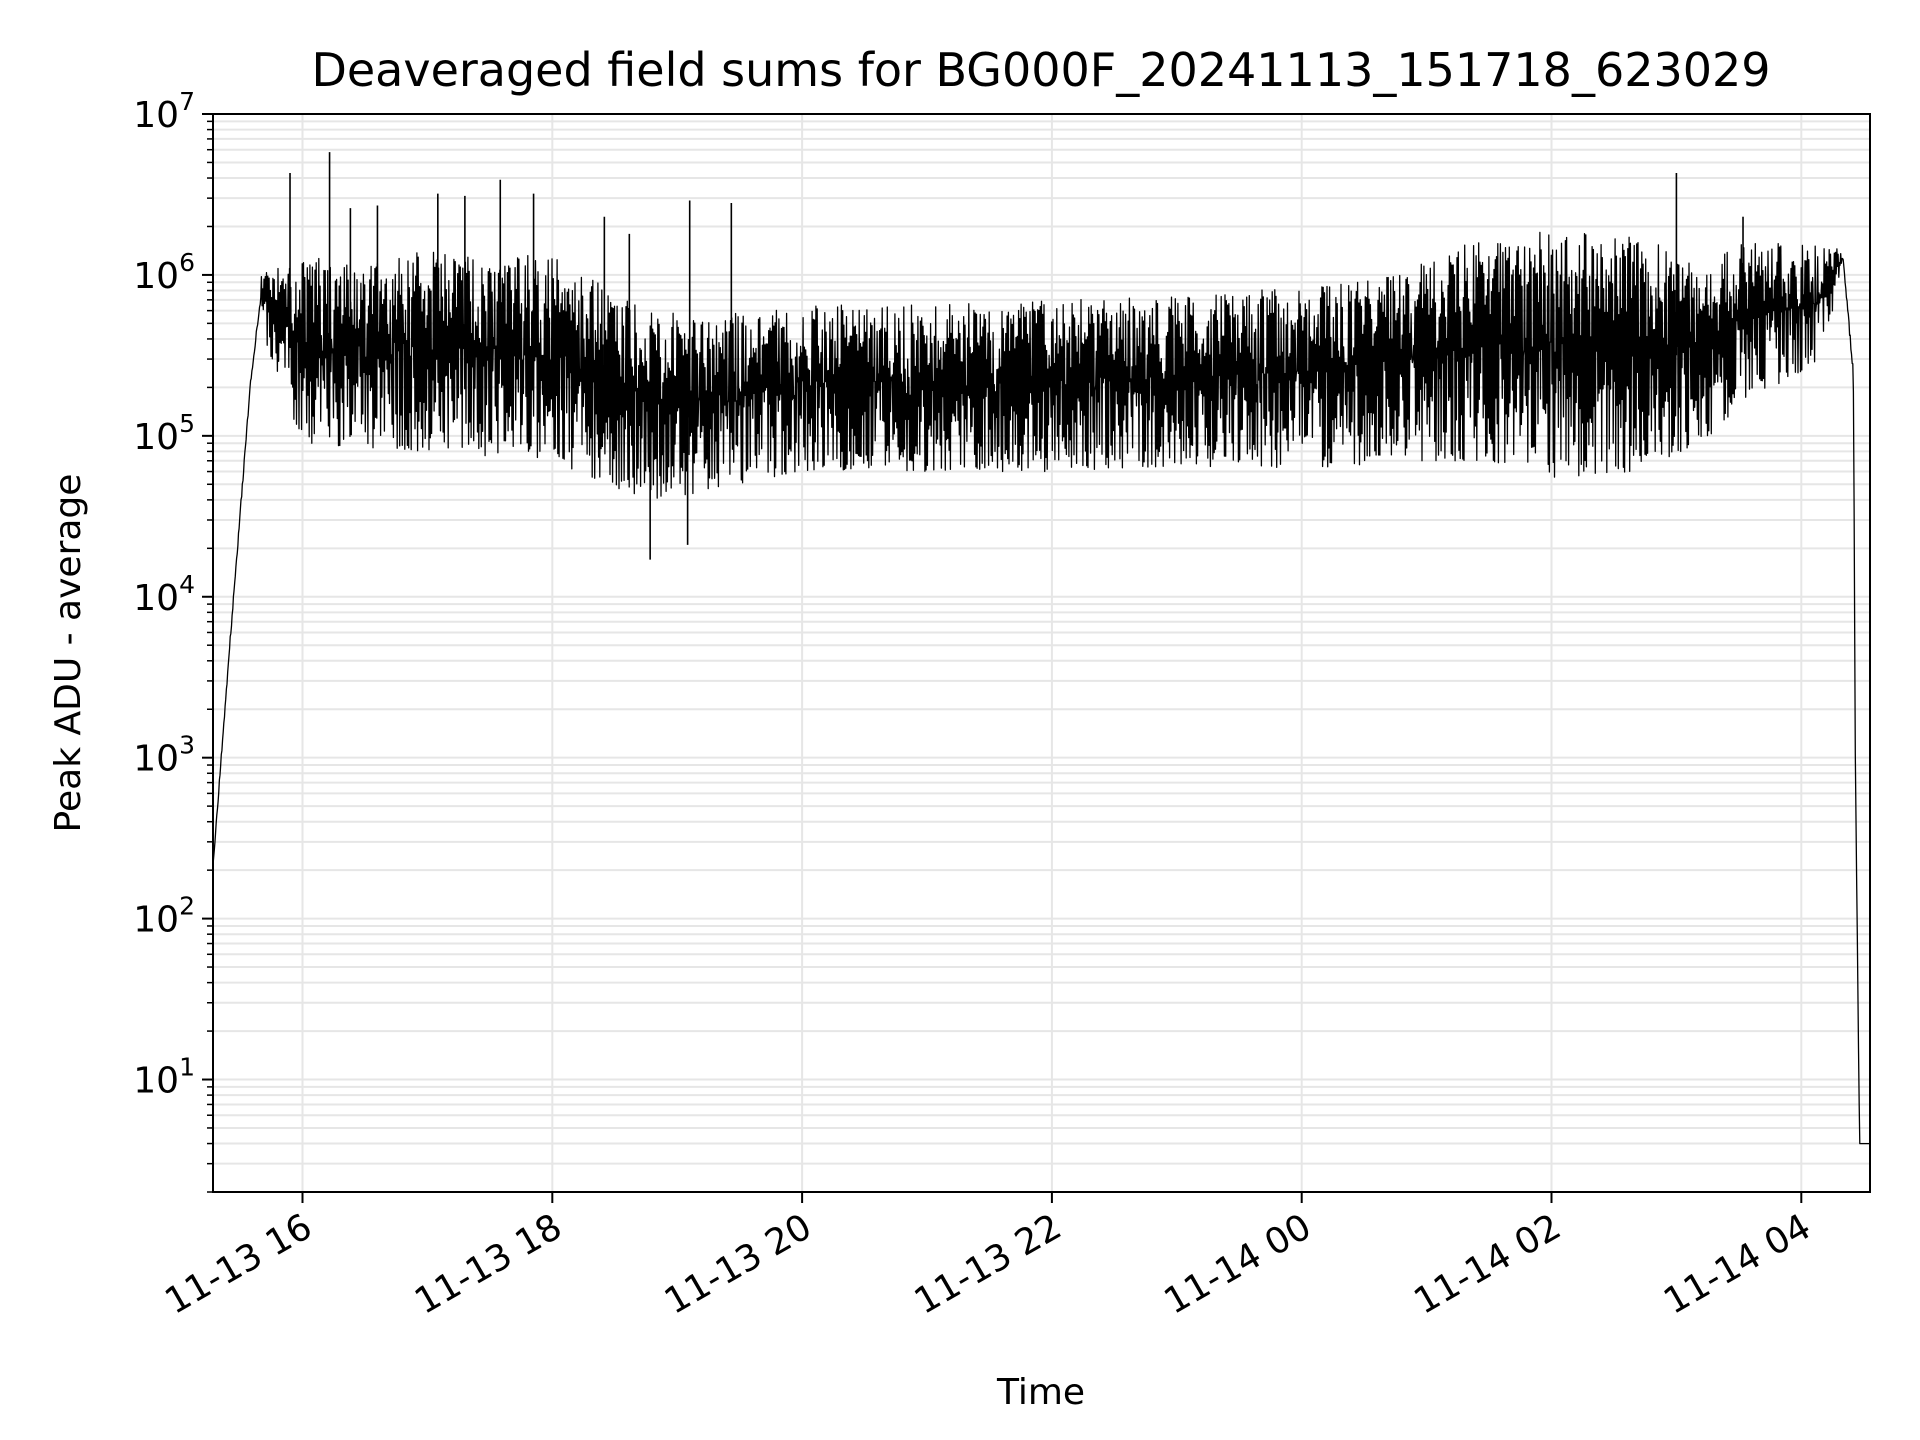 This screenshot has height=1440, width=1920. What do you see at coordinates (1040, 1392) in the screenshot?
I see `x-axis-label: Time` at bounding box center [1040, 1392].